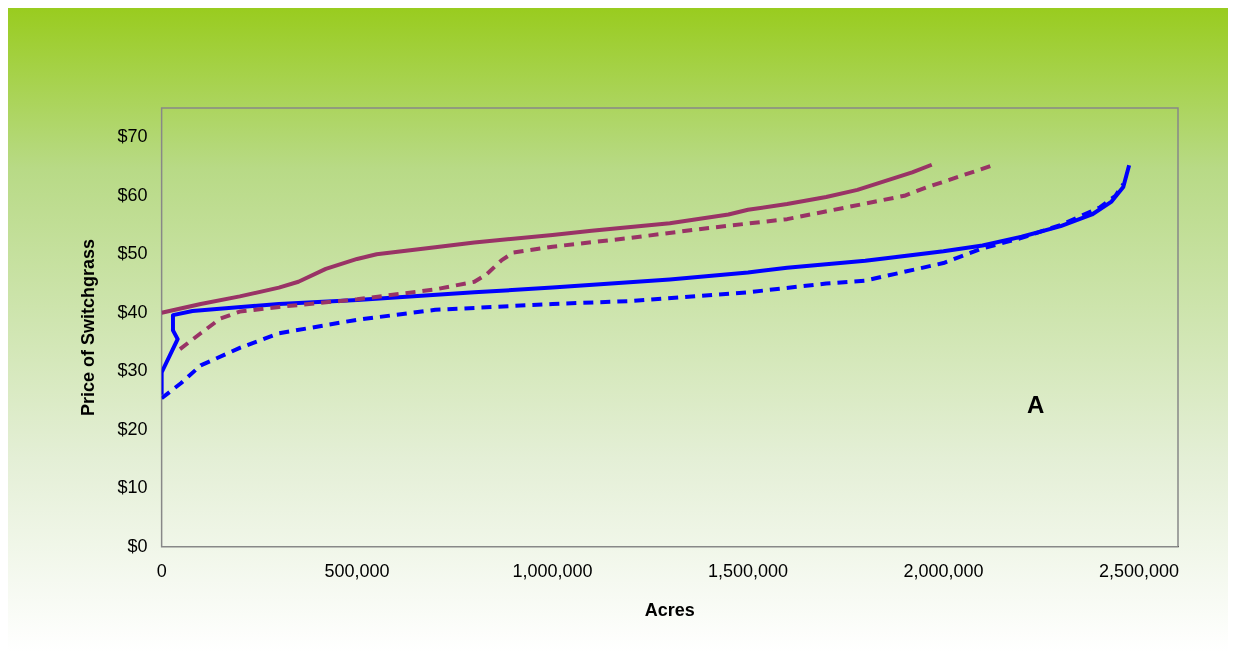 Image resolution: width=1236 pixels, height=660 pixels. What do you see at coordinates (552, 570) in the screenshot?
I see `x-tick-label: 1,000,000` at bounding box center [552, 570].